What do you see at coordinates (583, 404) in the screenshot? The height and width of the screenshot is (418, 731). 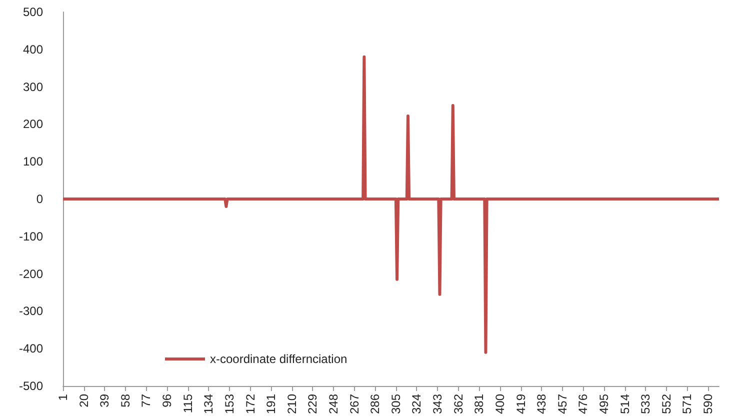 I see `x-tick-label: 476` at bounding box center [583, 404].